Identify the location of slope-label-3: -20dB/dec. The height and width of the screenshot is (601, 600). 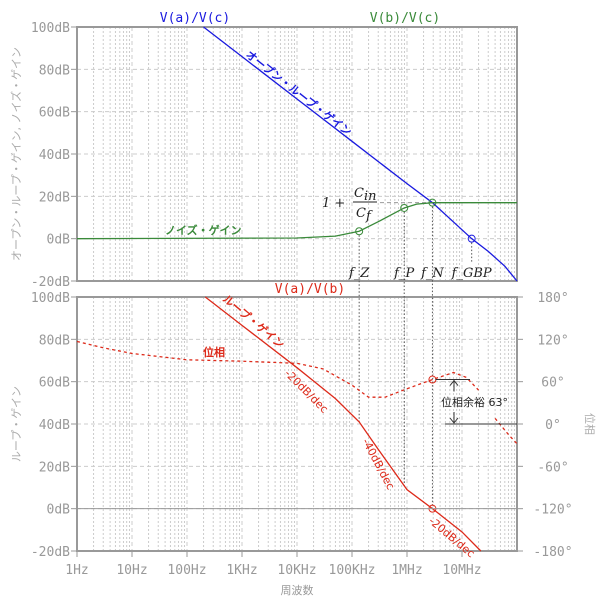
(451, 537).